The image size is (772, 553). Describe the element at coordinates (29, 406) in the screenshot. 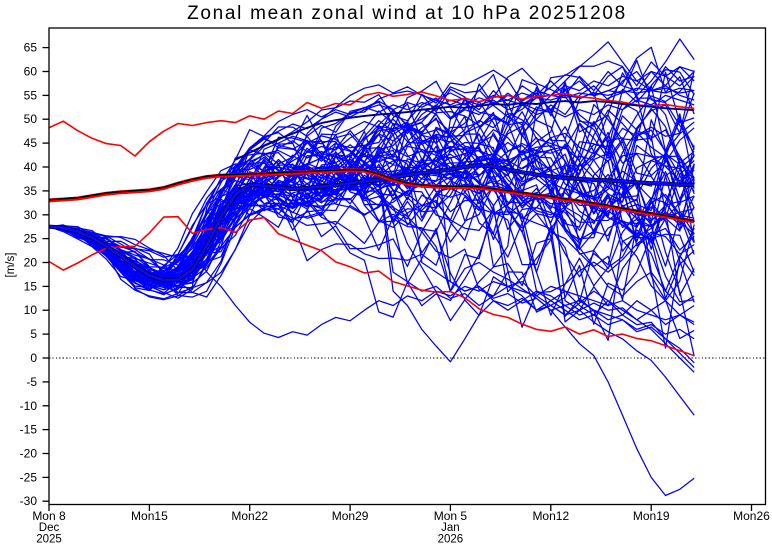

I see `svg-text: -10` at that location.